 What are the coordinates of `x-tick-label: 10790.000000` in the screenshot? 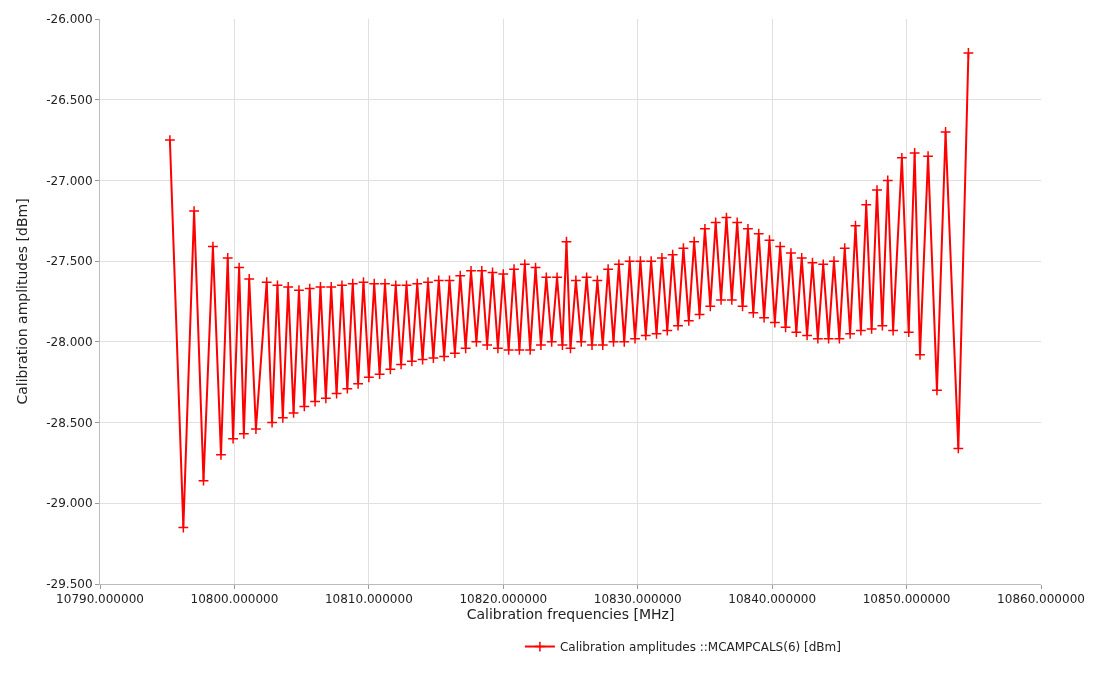 It's located at (100, 599).